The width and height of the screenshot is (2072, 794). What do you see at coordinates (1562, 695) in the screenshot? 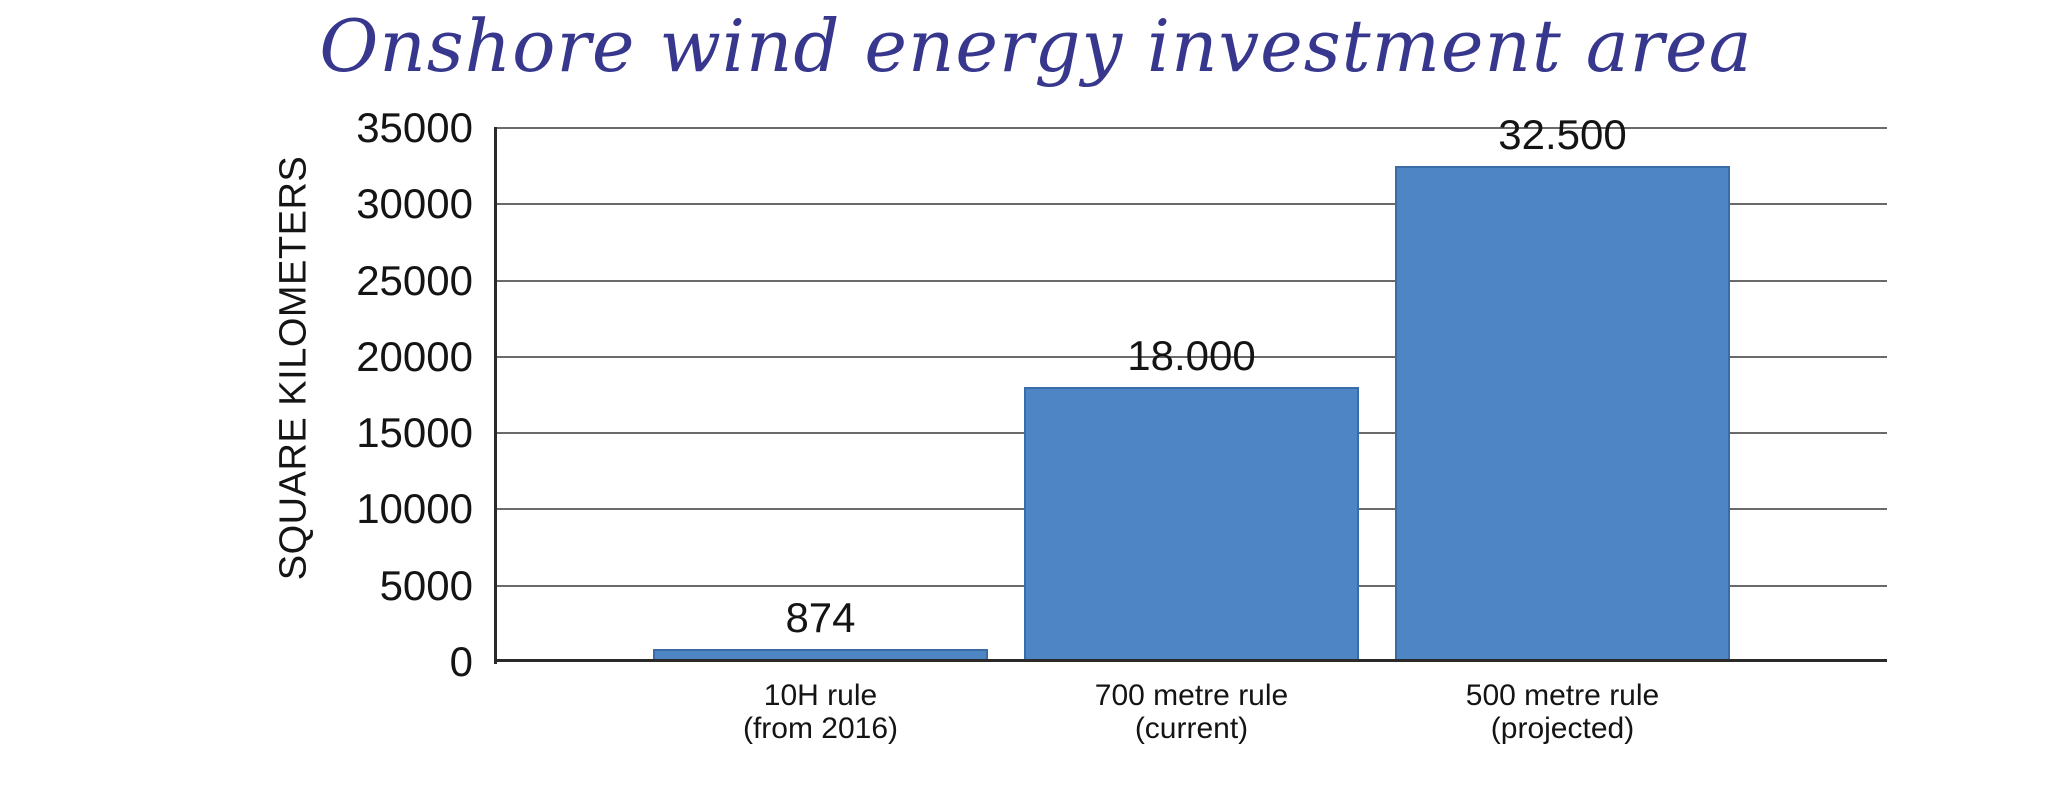
I see `category-label-line: 500 metre rule` at bounding box center [1562, 695].